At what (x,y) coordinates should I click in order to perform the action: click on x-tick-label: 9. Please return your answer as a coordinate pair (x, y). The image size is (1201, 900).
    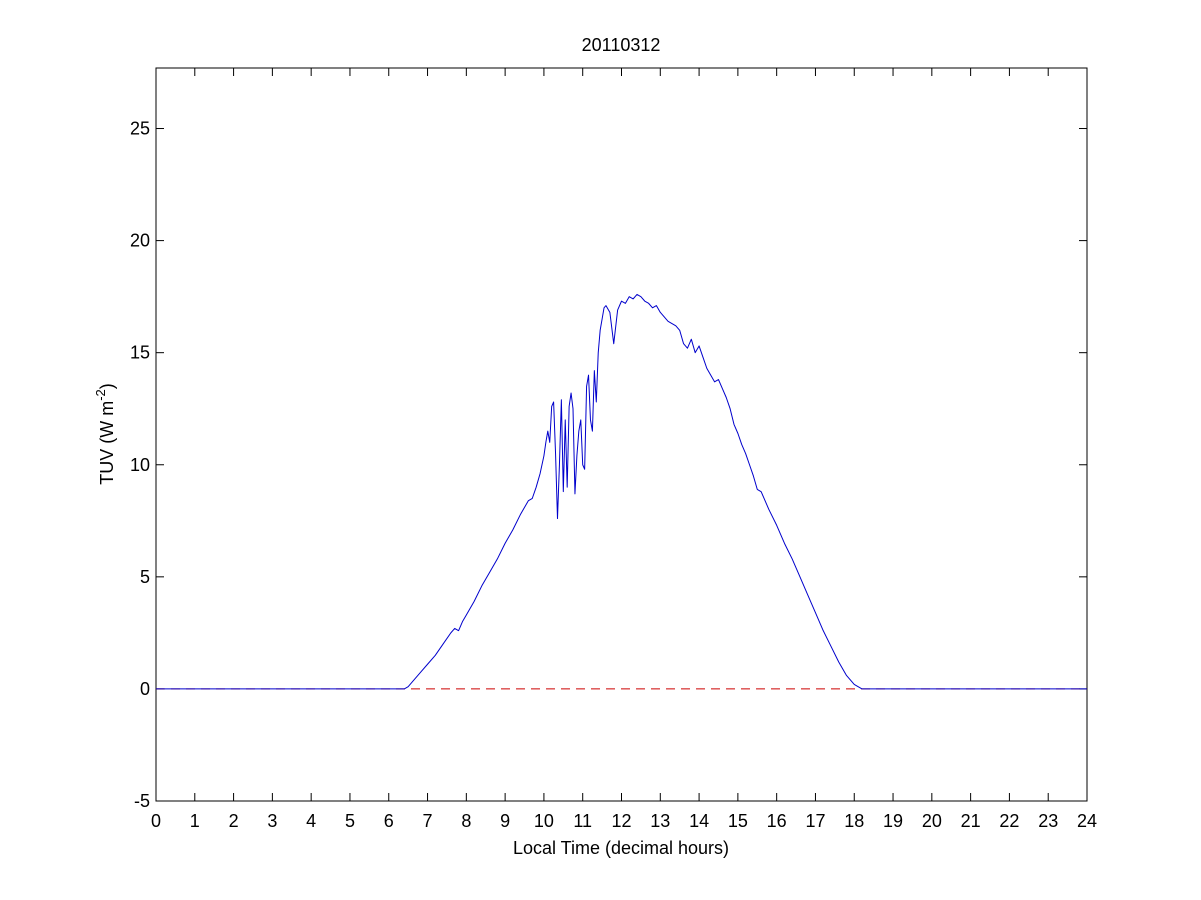
    Looking at the image, I should click on (505, 821).